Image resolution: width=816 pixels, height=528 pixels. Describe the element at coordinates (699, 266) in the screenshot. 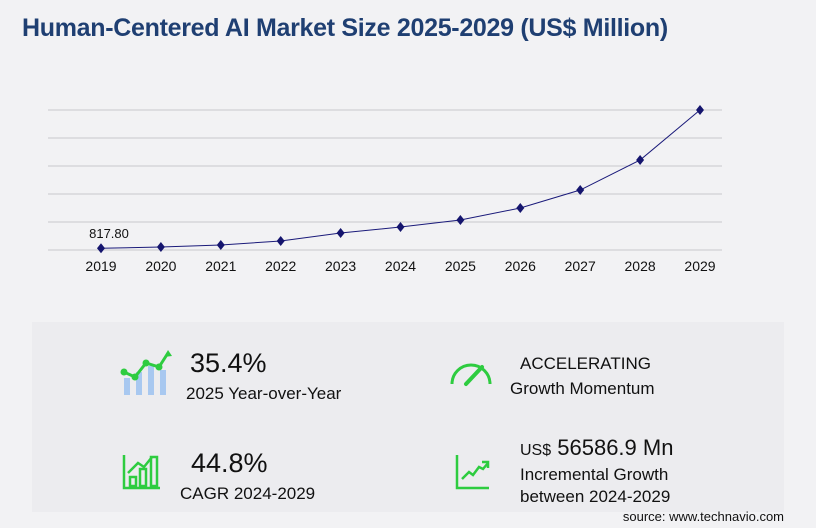

I see `x-tick-label: 2029` at that location.